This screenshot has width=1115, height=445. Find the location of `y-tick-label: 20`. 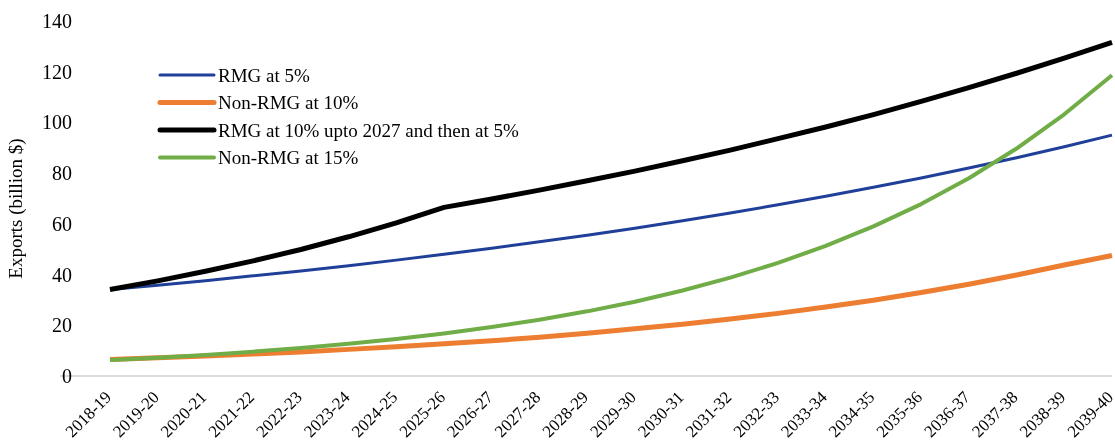

y-tick-label: 20 is located at coordinates (62, 325).